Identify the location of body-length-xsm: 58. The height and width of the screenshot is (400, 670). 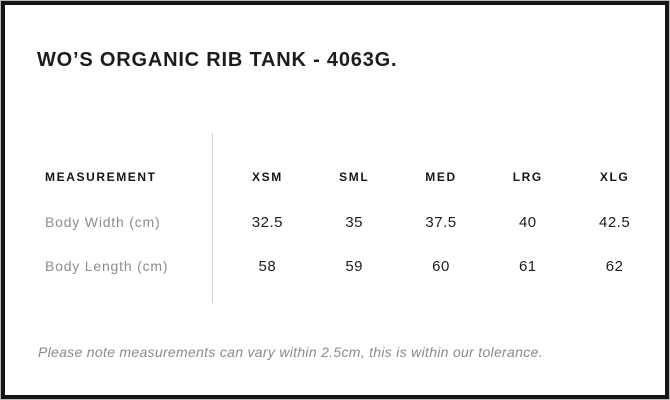
(267, 266).